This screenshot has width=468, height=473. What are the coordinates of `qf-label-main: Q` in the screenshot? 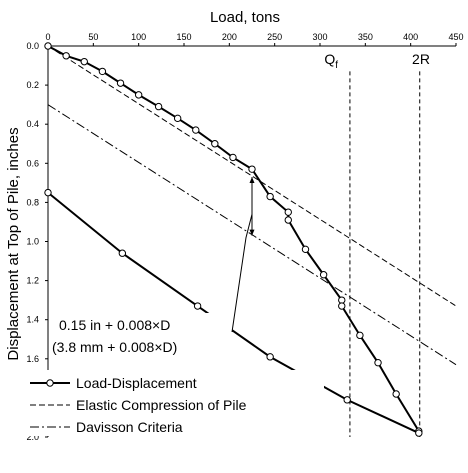 It's located at (329, 59).